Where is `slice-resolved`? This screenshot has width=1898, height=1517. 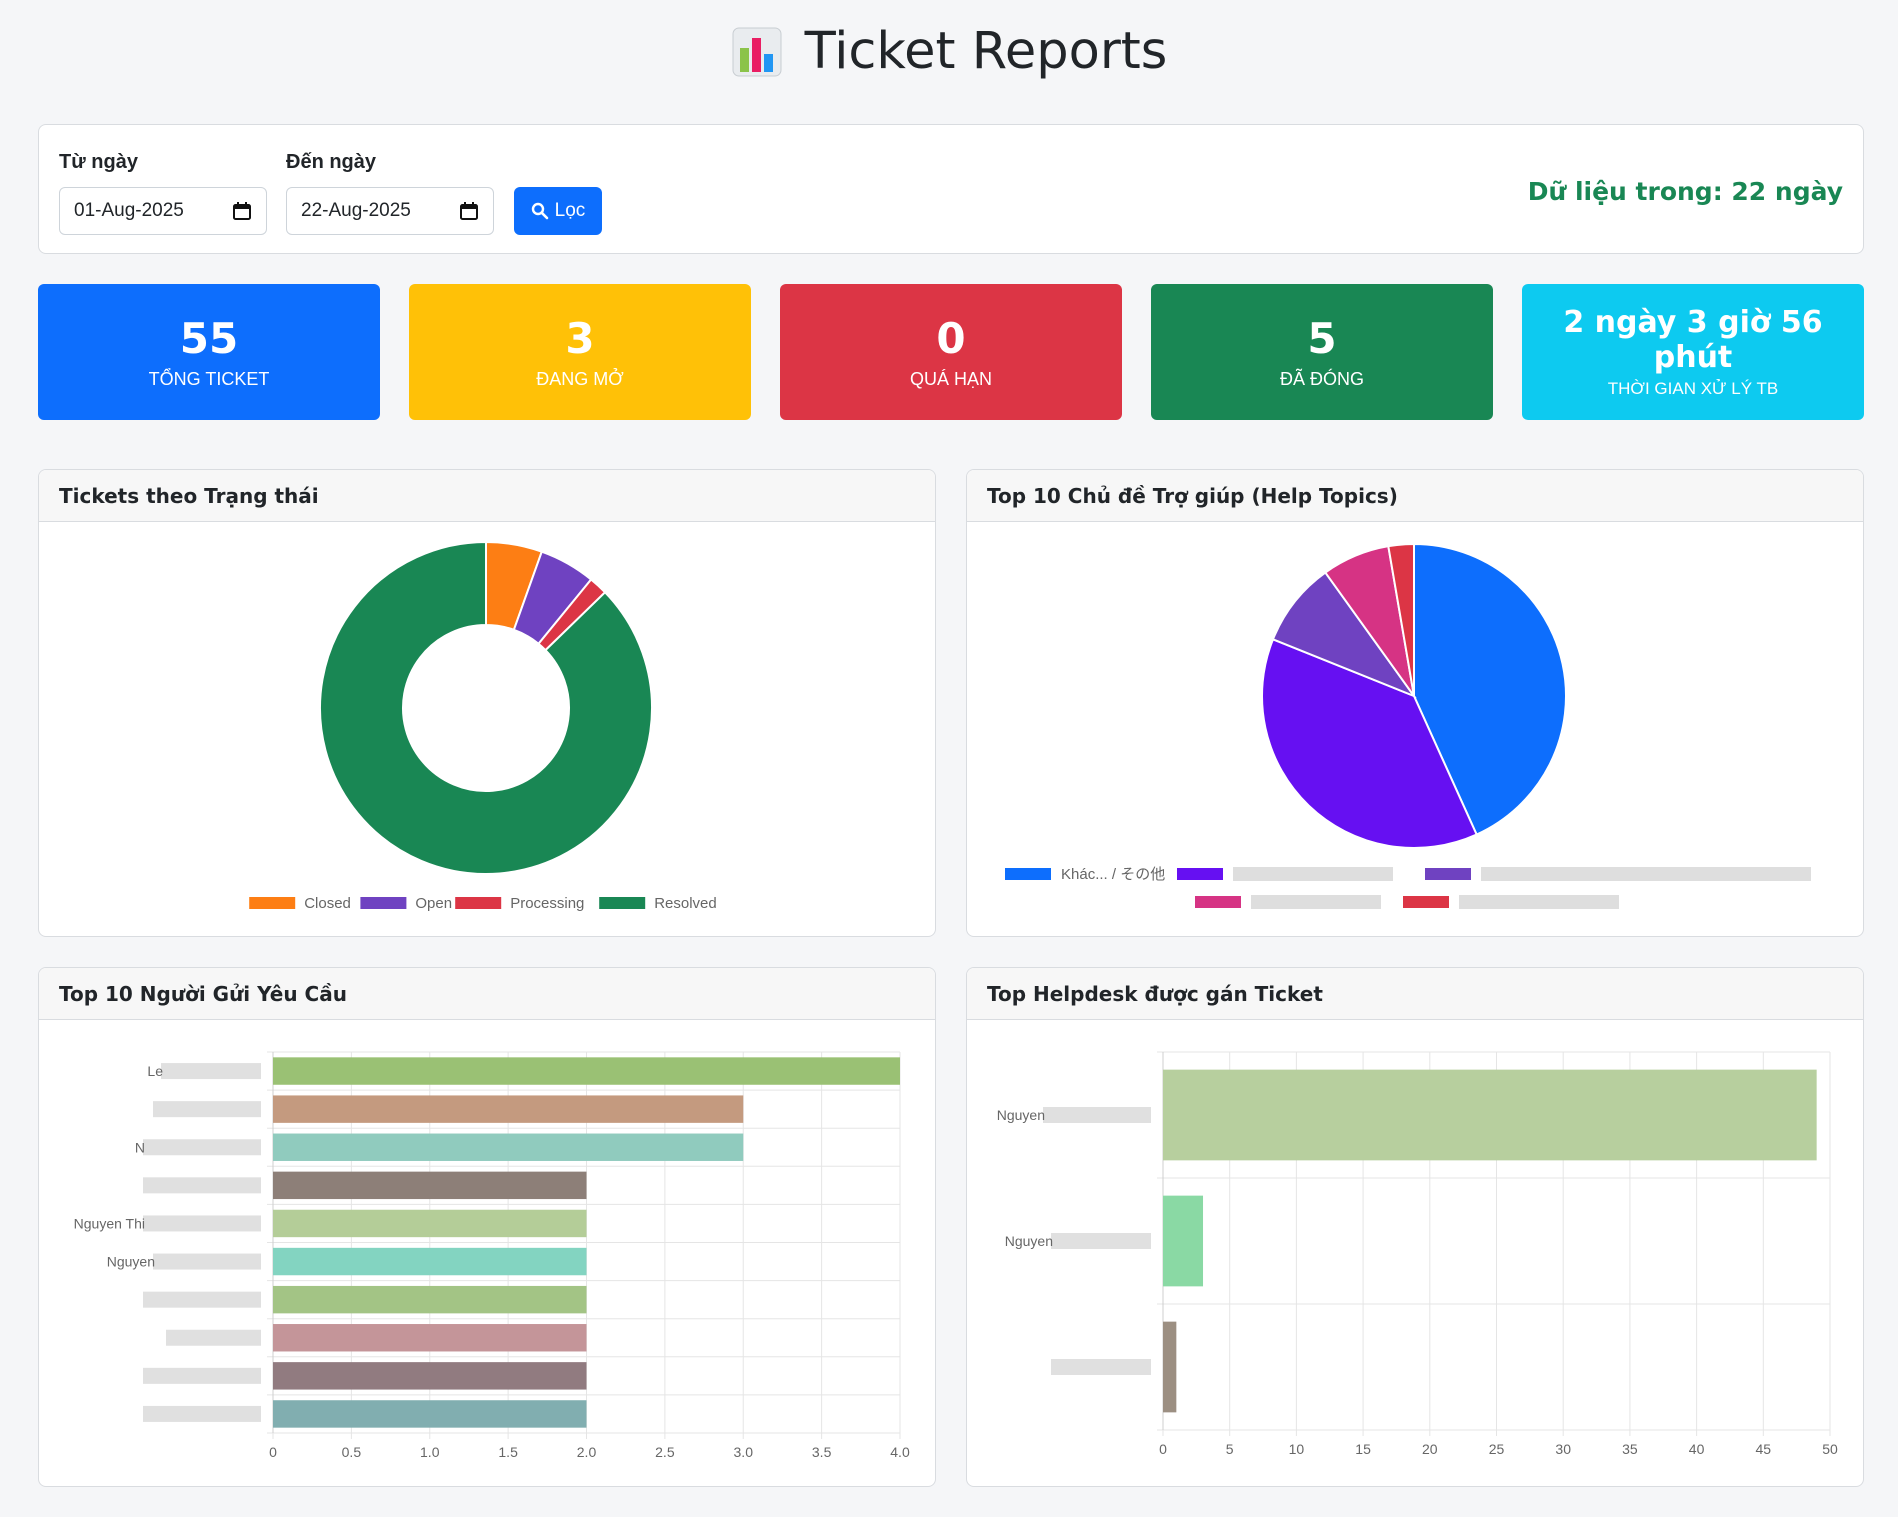
slice-resolved is located at coordinates (486, 707).